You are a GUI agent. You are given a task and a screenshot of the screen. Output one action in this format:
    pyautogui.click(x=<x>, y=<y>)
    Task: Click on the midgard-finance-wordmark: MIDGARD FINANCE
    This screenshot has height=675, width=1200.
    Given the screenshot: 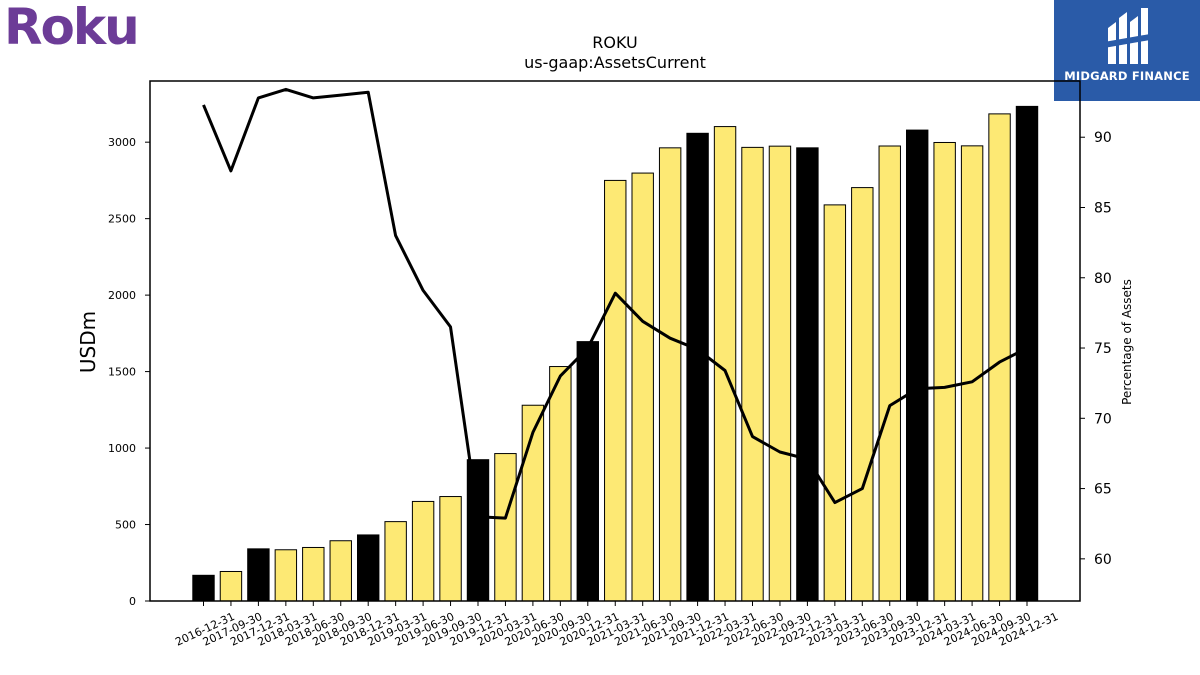 What is the action you would take?
    pyautogui.click(x=1127, y=76)
    